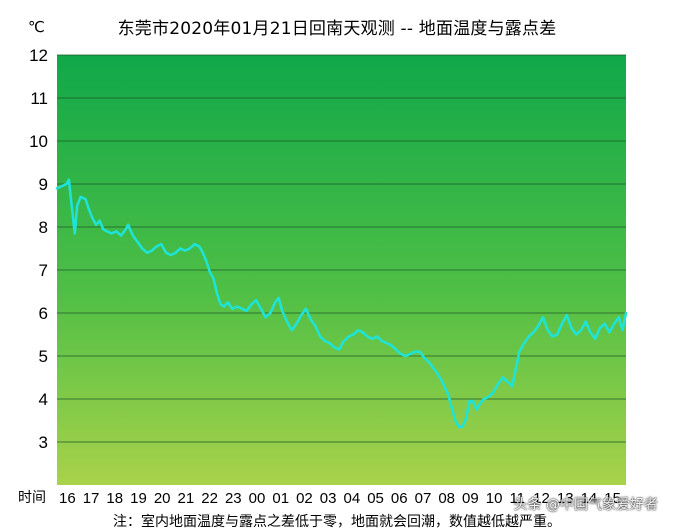 The height and width of the screenshot is (531, 674). What do you see at coordinates (470, 498) in the screenshot?
I see `x-tick-label: 09` at bounding box center [470, 498].